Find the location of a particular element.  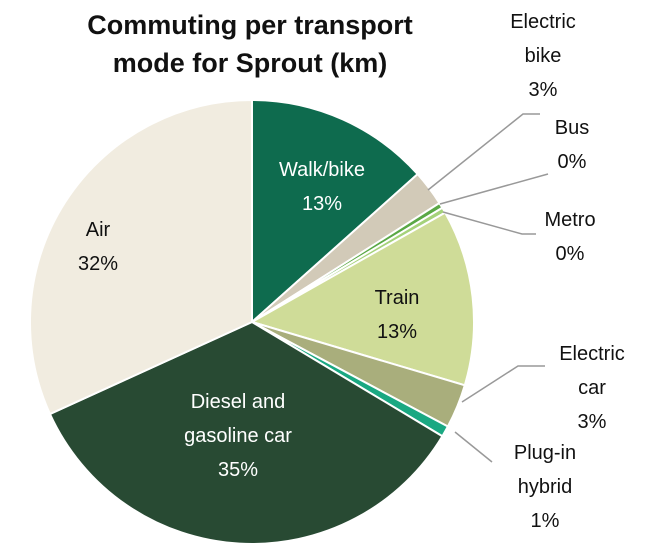

slice-label: Plug-in hybrid 1% is located at coordinates (545, 487).